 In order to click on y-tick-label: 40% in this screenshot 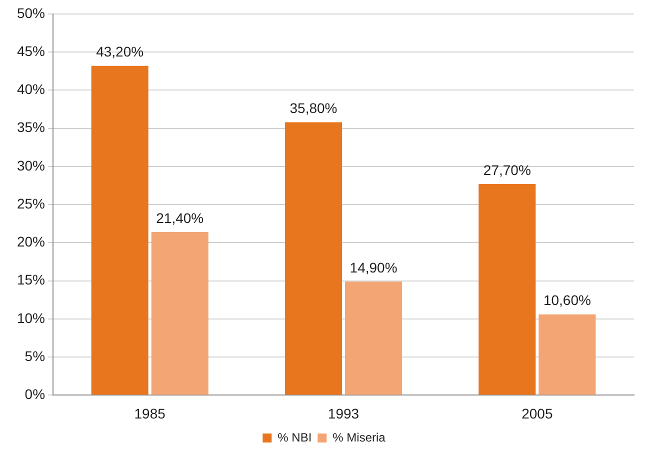, I will do `click(31, 89)`.